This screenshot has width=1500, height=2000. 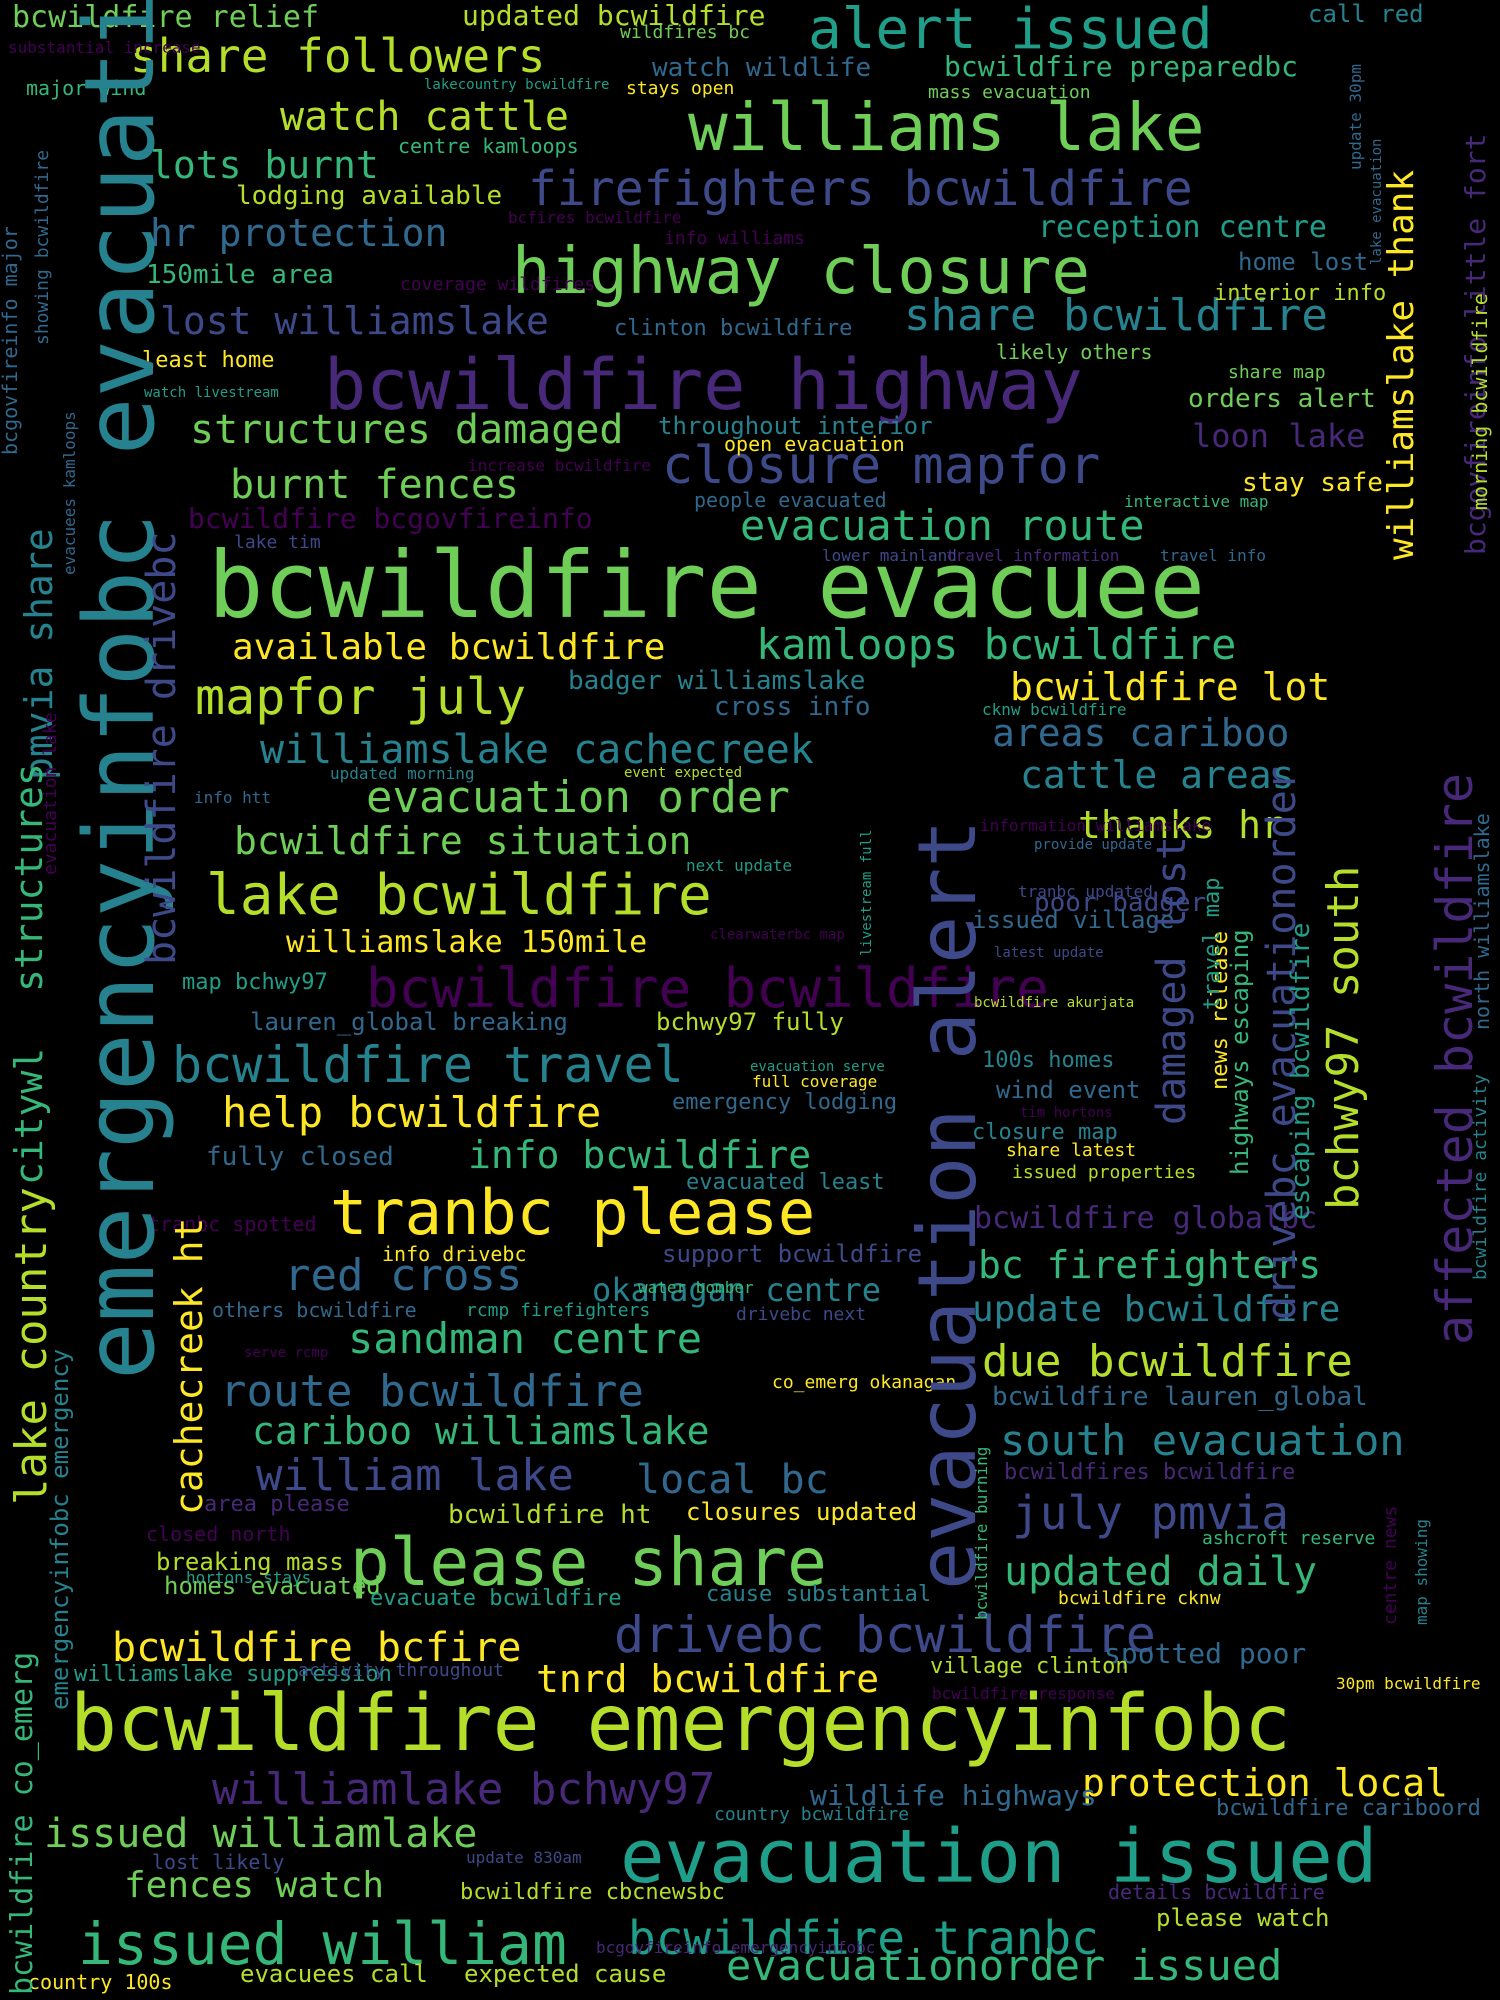 What do you see at coordinates (889, 555) in the screenshot?
I see `cloud-word: lower mainland` at bounding box center [889, 555].